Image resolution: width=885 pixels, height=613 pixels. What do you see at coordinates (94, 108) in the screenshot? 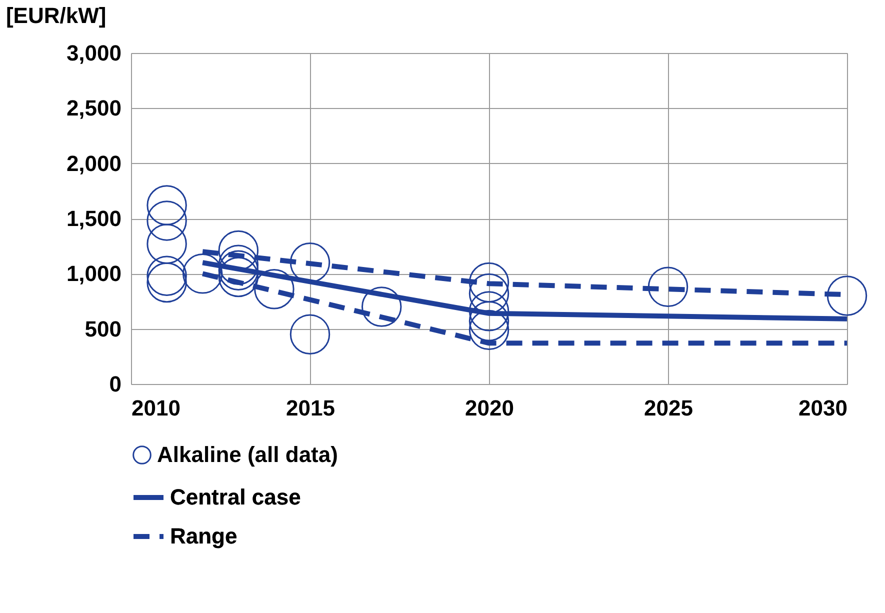
I see `y-tick-label: 2,500` at bounding box center [94, 108].